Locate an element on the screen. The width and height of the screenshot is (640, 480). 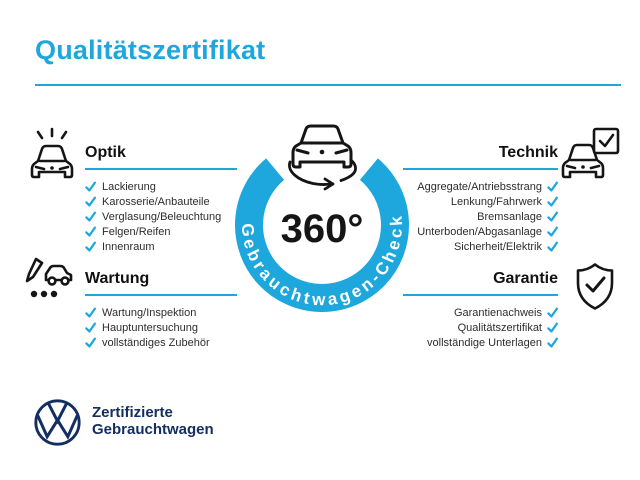
360-check-badge: Gebrauchtwagen-Check 360° is located at coordinates (322, 218).